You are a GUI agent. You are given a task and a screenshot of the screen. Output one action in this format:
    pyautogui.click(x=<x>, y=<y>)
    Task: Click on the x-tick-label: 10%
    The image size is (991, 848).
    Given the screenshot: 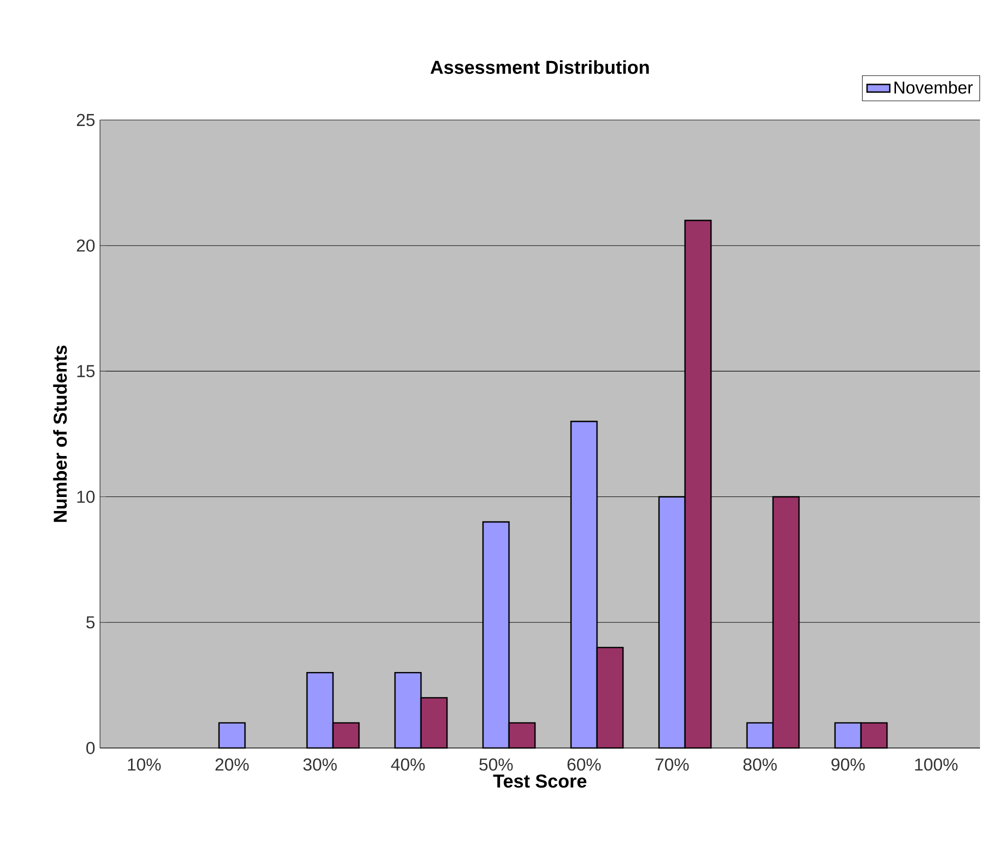 What is the action you would take?
    pyautogui.click(x=144, y=764)
    